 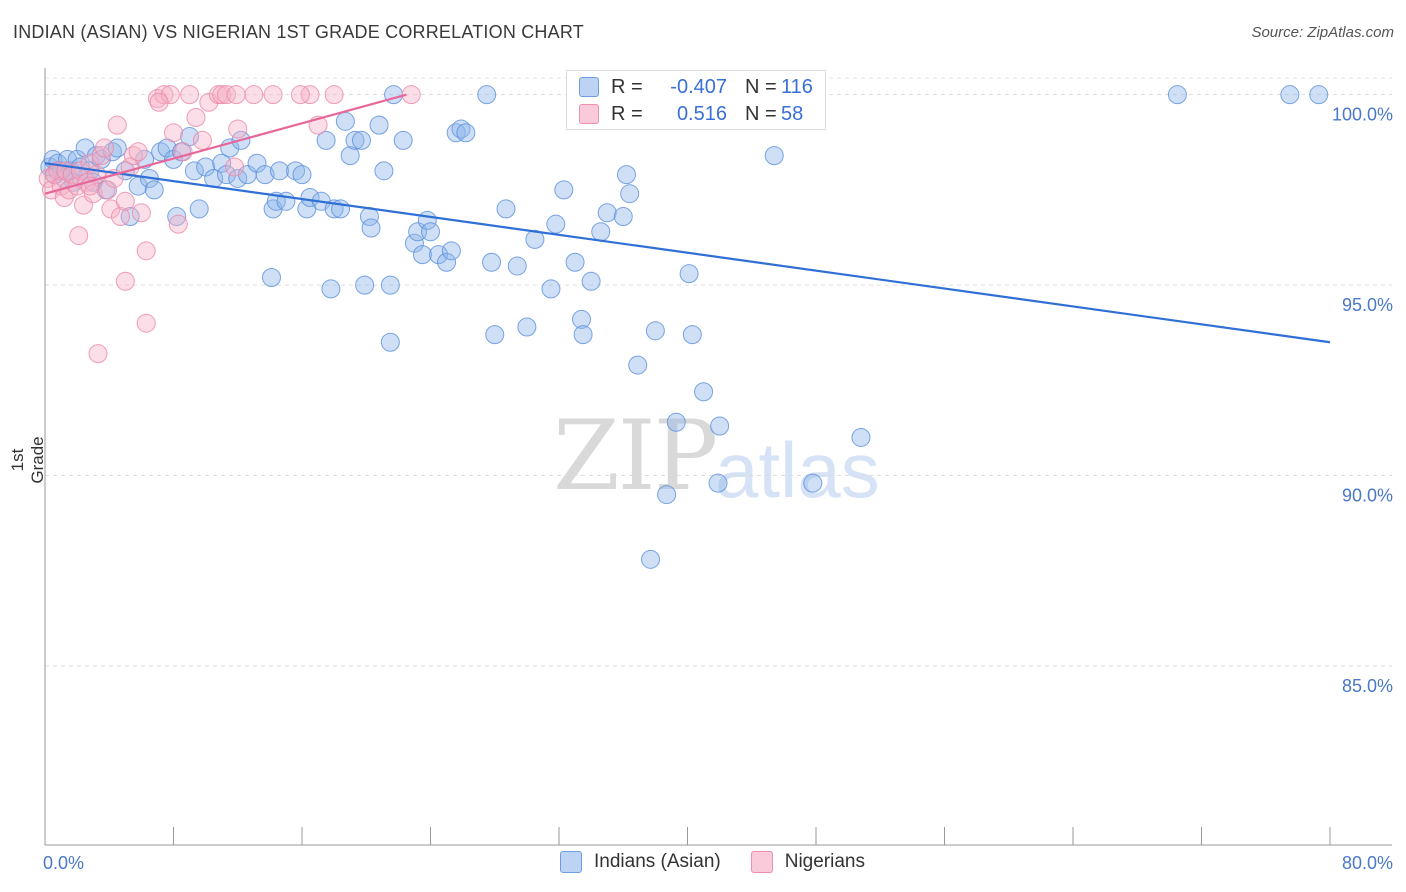 I want to click on legend-row-nigerians: R = 0.516 N = 58, so click(x=700, y=114).